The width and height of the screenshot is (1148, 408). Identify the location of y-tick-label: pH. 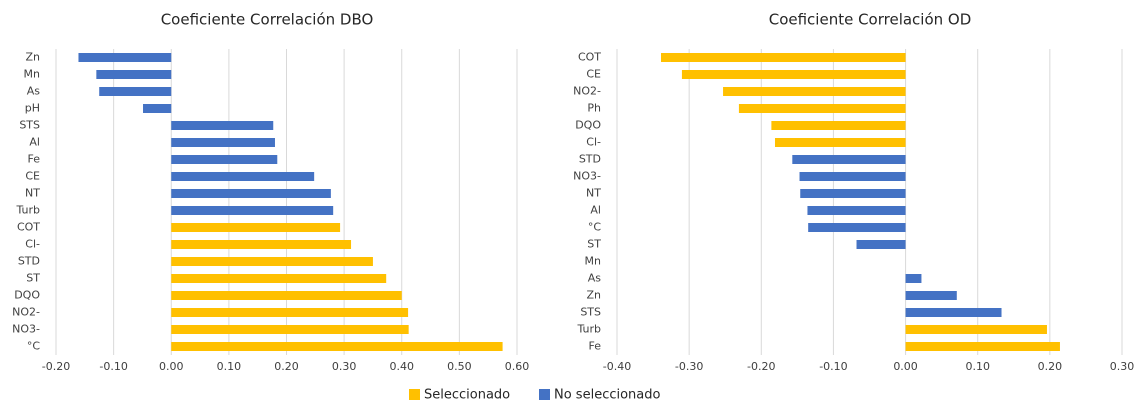
(32, 108).